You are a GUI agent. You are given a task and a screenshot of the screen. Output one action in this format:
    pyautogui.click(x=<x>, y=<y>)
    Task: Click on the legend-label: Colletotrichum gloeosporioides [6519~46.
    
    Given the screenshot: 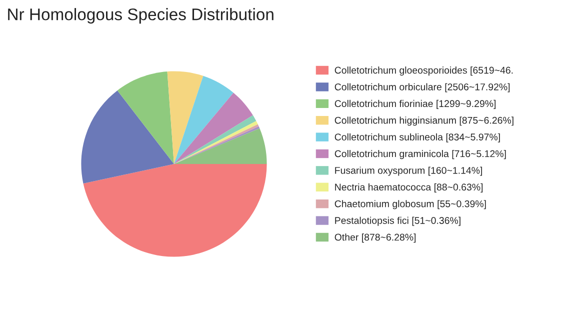 What is the action you would take?
    pyautogui.click(x=423, y=71)
    